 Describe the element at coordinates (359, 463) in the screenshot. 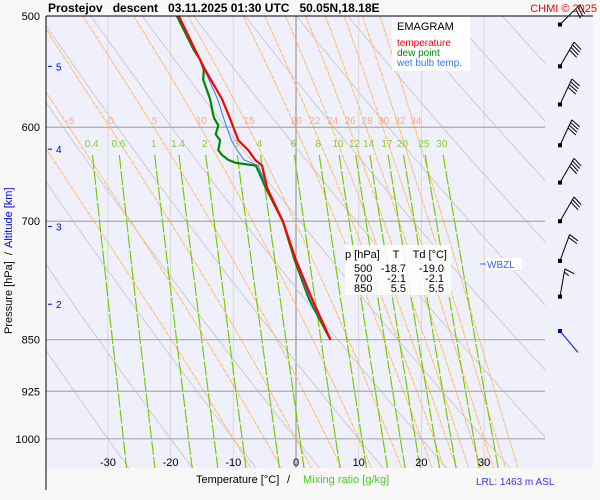

I see `temperature-tick-label: 10` at that location.